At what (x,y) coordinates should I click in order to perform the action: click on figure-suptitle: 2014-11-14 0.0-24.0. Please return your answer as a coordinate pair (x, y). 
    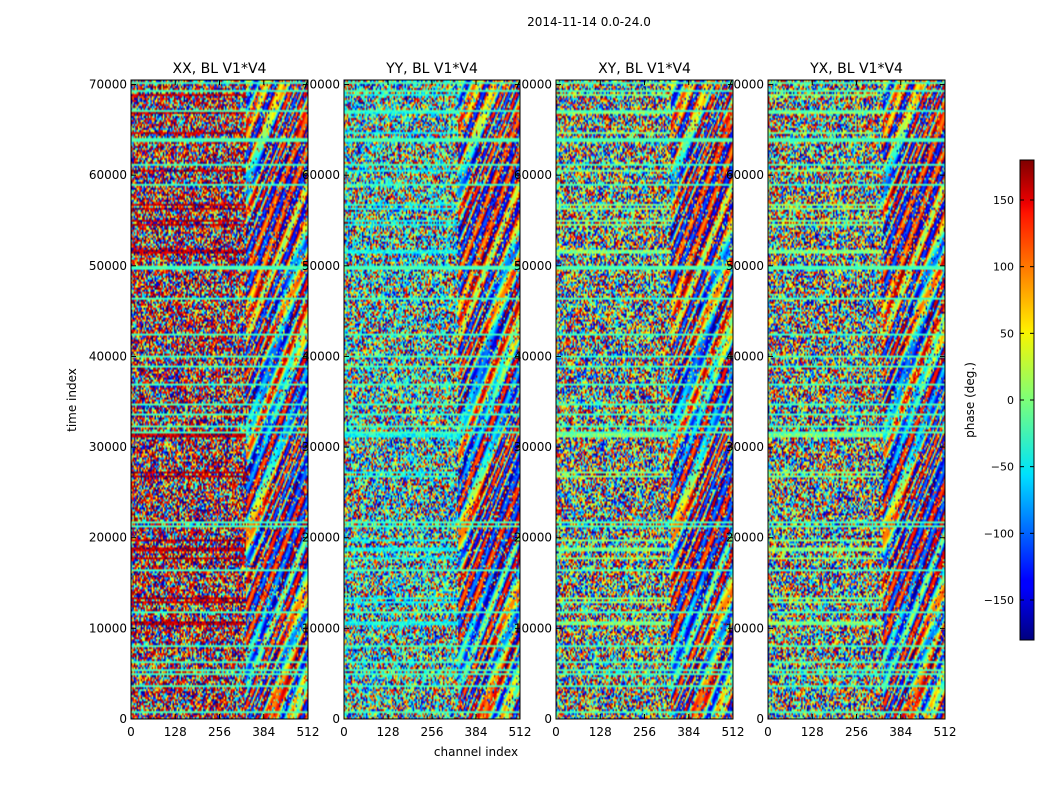
    Looking at the image, I should click on (589, 22).